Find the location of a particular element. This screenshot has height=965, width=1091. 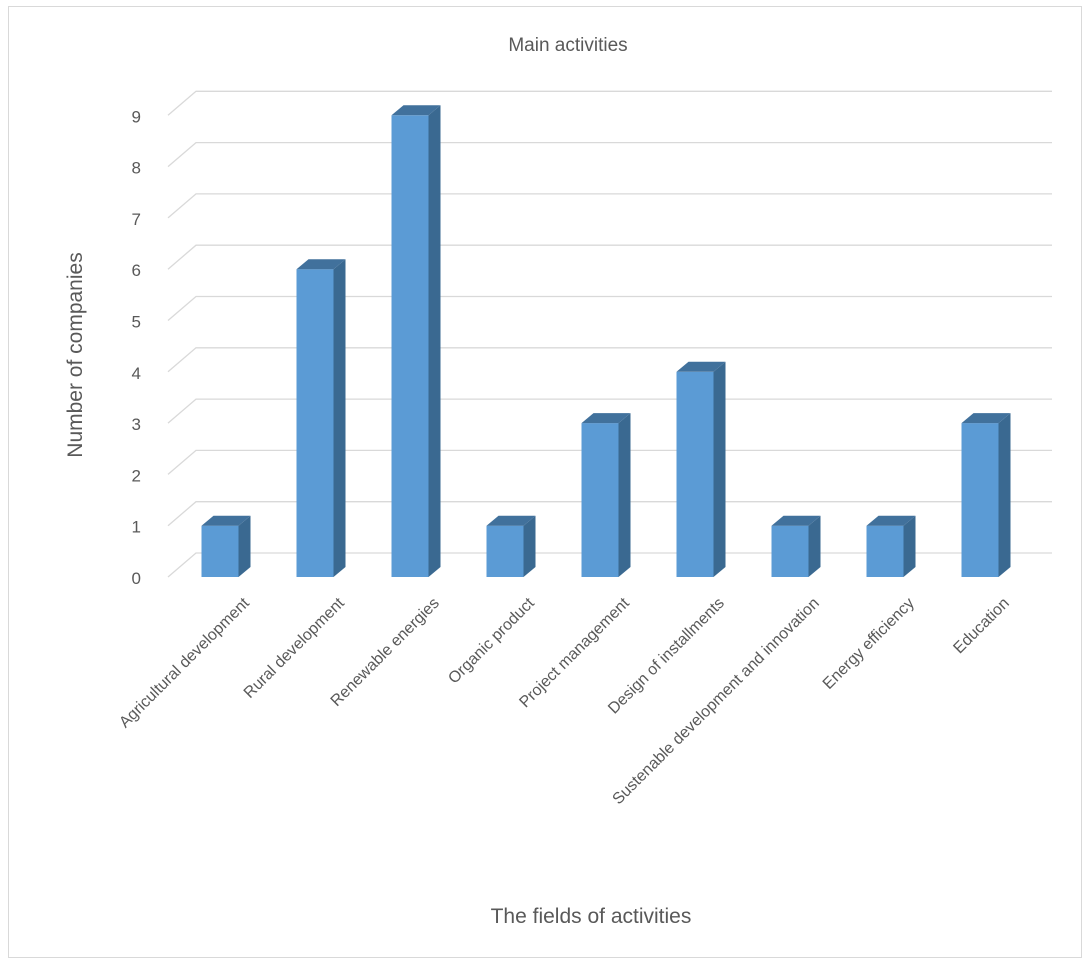

category-label: Organic product is located at coordinates (491, 640).